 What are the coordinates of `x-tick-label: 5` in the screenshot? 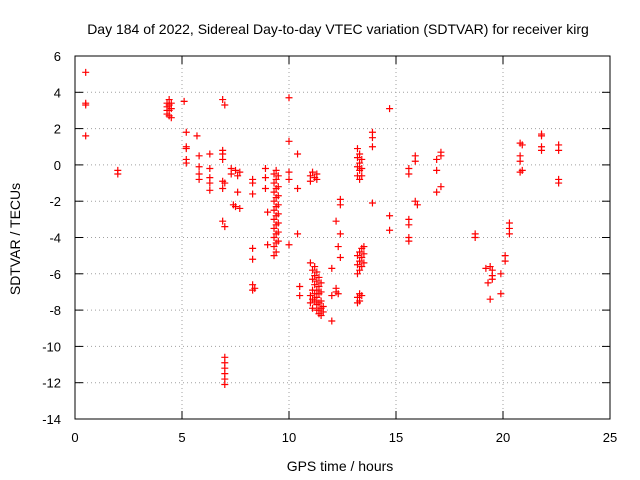 It's located at (181, 437).